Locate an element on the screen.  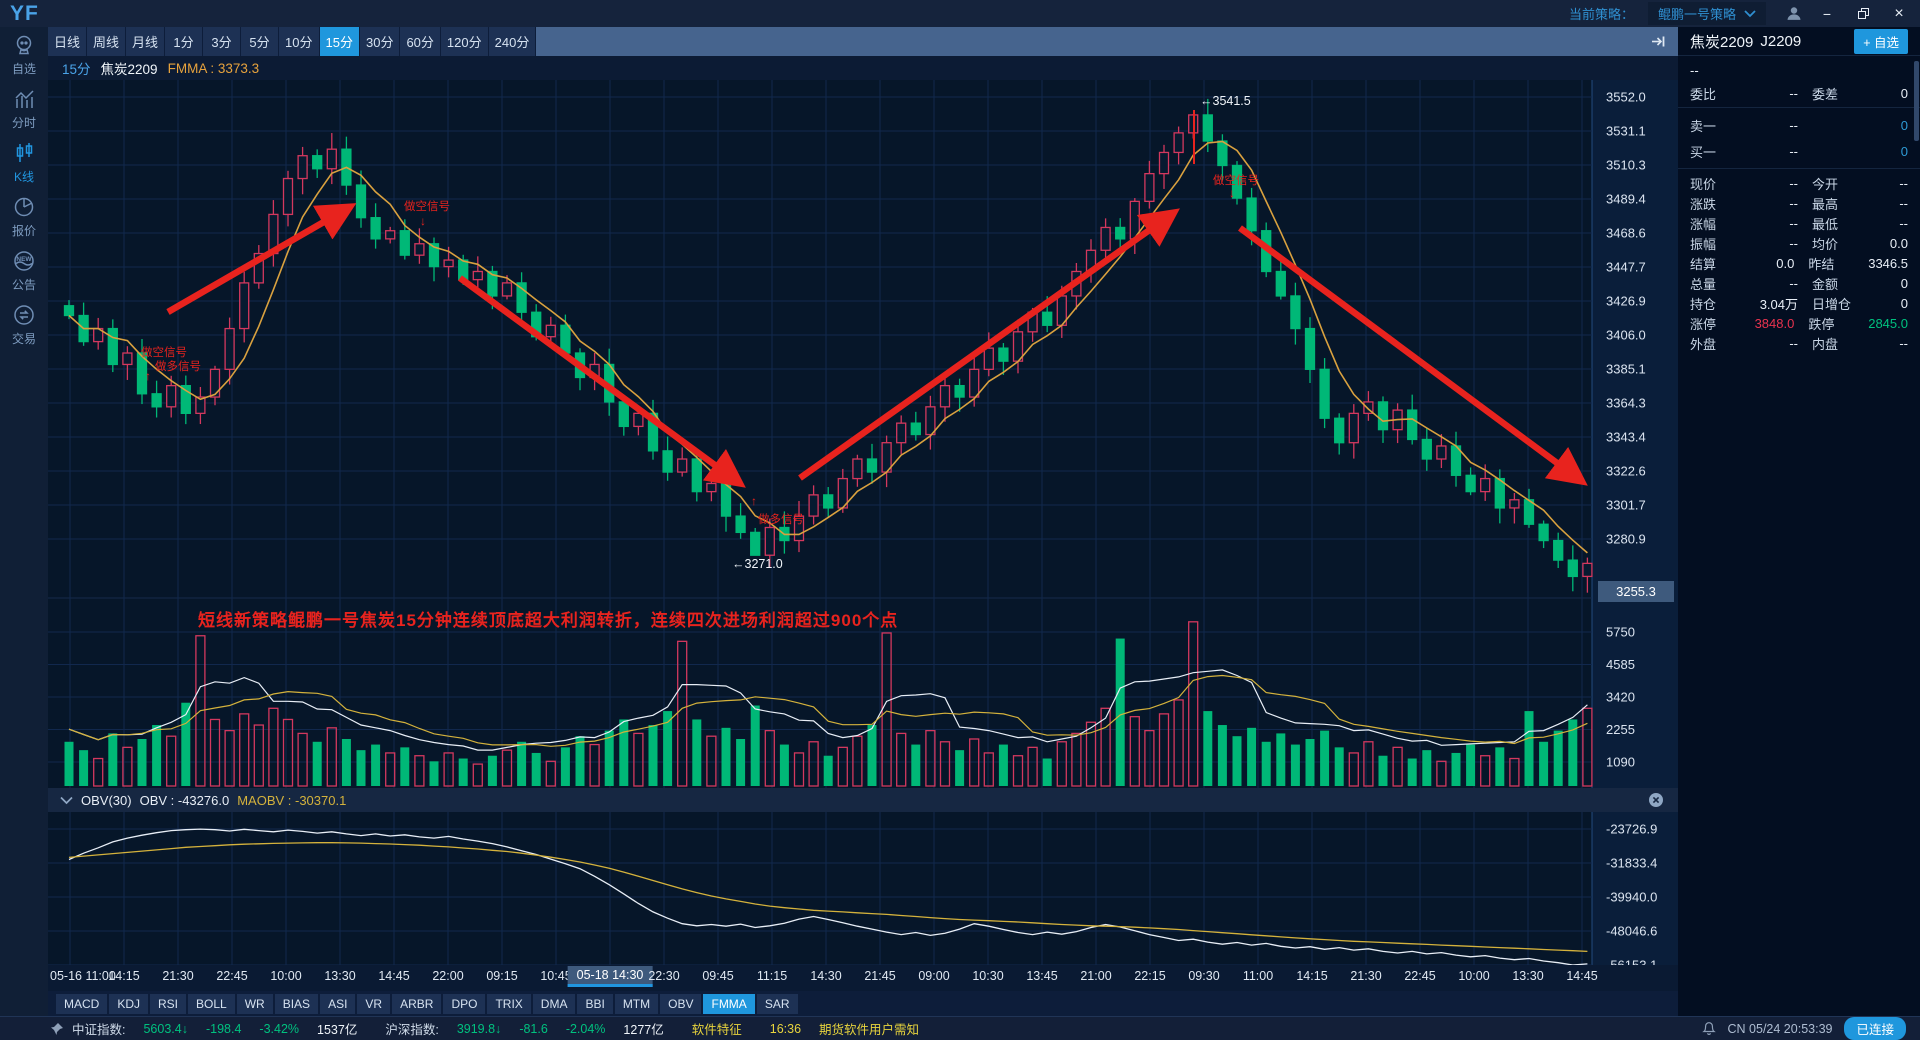
svg-text: 1090 is located at coordinates (1620, 762).